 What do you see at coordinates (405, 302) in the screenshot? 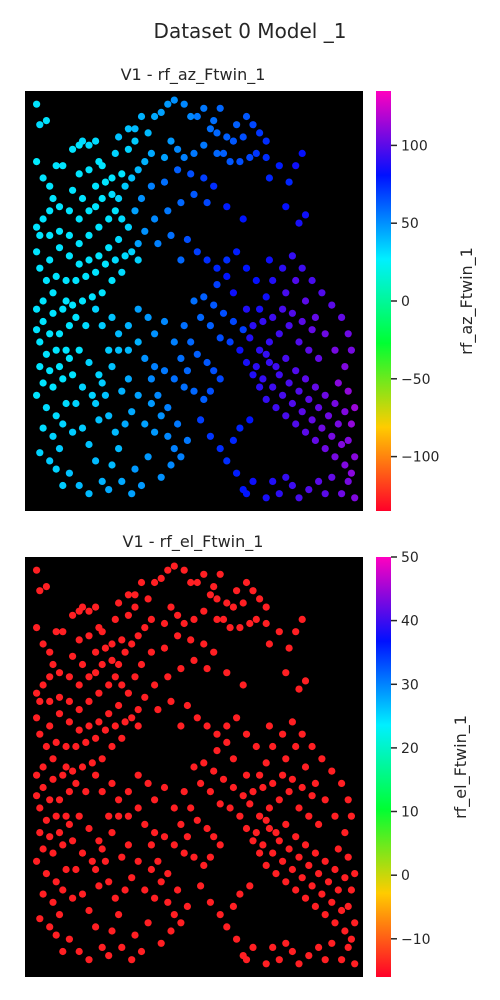
I see `colorbar-tick-label: 0` at bounding box center [405, 302].